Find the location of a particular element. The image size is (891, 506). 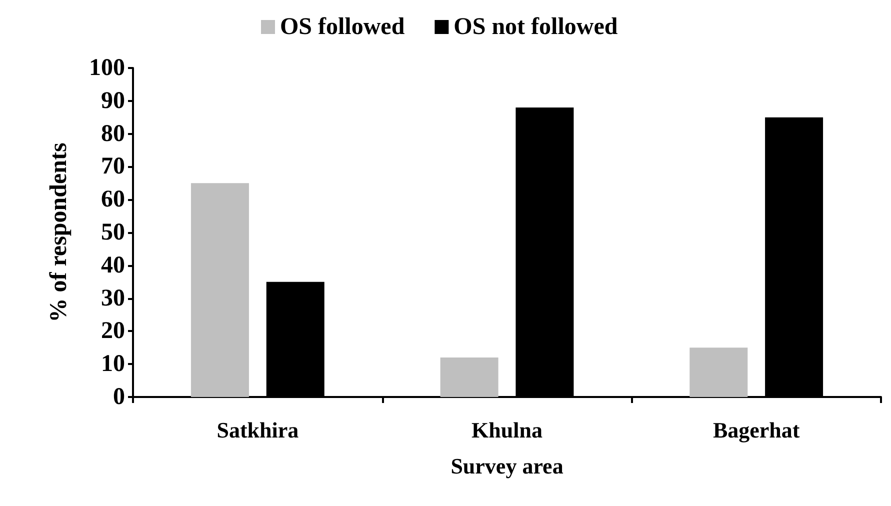

y-axis-title: % of respondents is located at coordinates (59, 232).